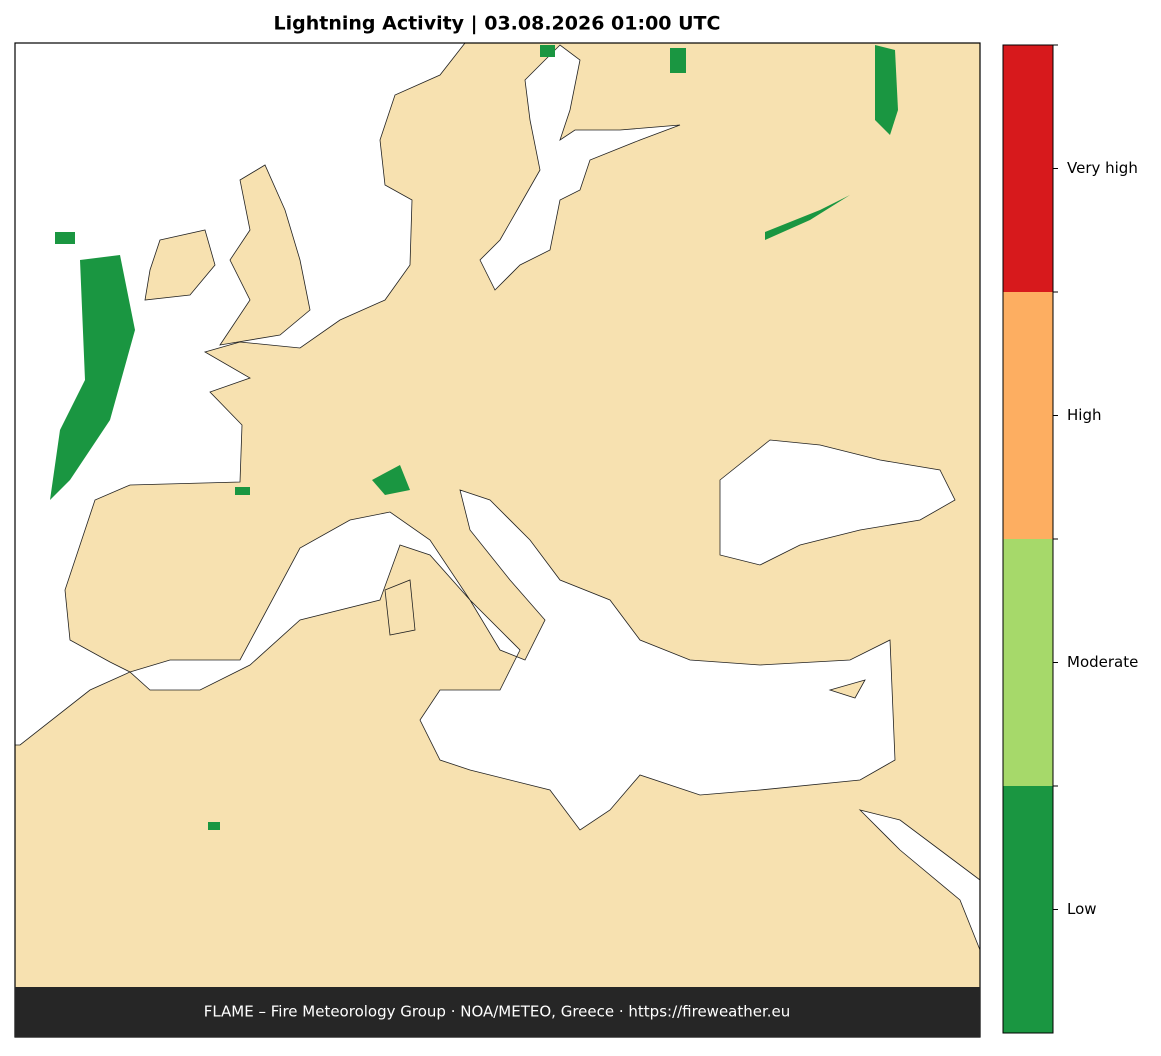  What do you see at coordinates (1102, 168) in the screenshot?
I see `colorbar-label: Very high` at bounding box center [1102, 168].